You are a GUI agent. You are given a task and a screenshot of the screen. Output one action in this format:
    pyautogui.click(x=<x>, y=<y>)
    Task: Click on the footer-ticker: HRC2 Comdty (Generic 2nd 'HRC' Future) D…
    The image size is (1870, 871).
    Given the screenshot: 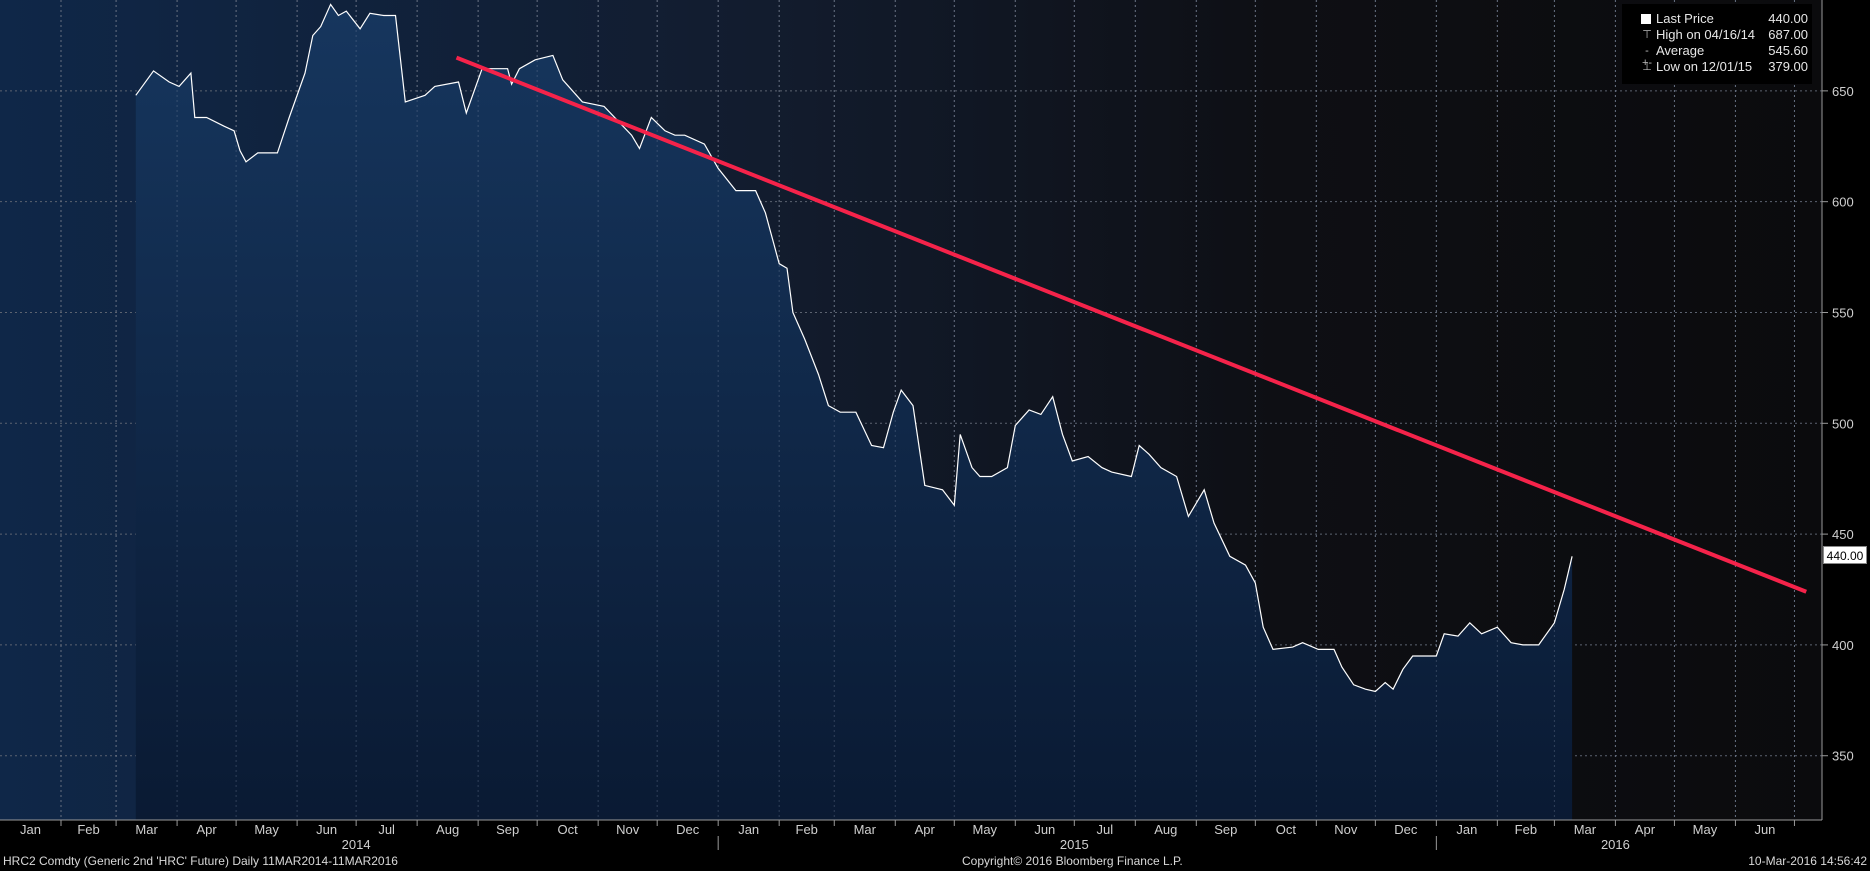 What is the action you would take?
    pyautogui.click(x=200, y=861)
    